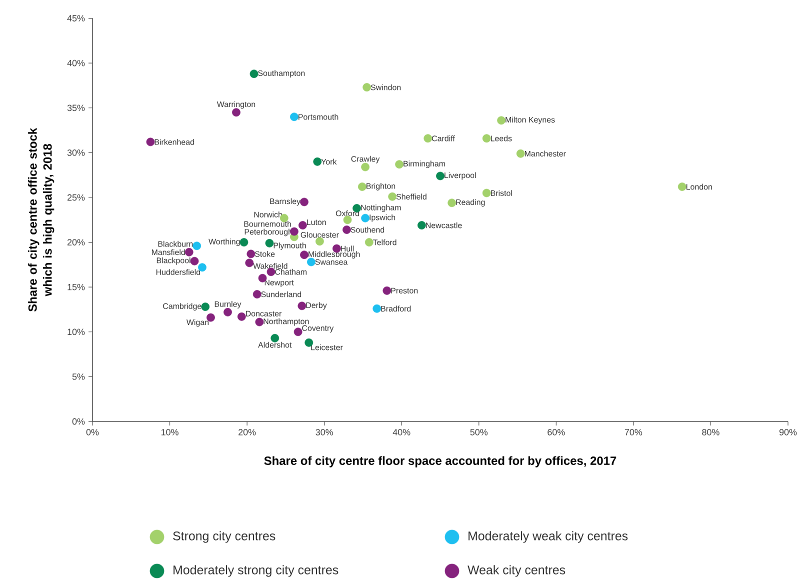  Describe the element at coordinates (78, 421) in the screenshot. I see `y-tick-label: 0%` at that location.